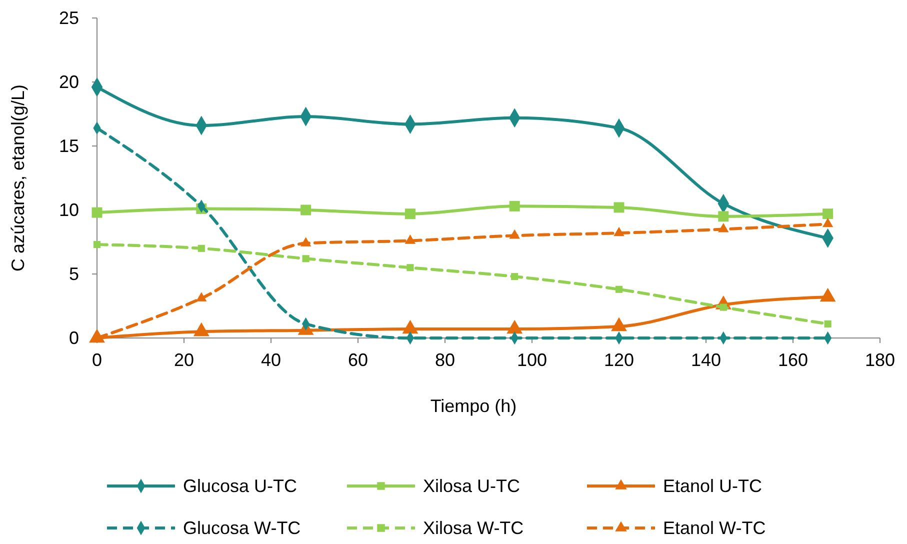 This screenshot has width=907, height=544. I want to click on legend-label: Glucosa W-TC, so click(242, 528).